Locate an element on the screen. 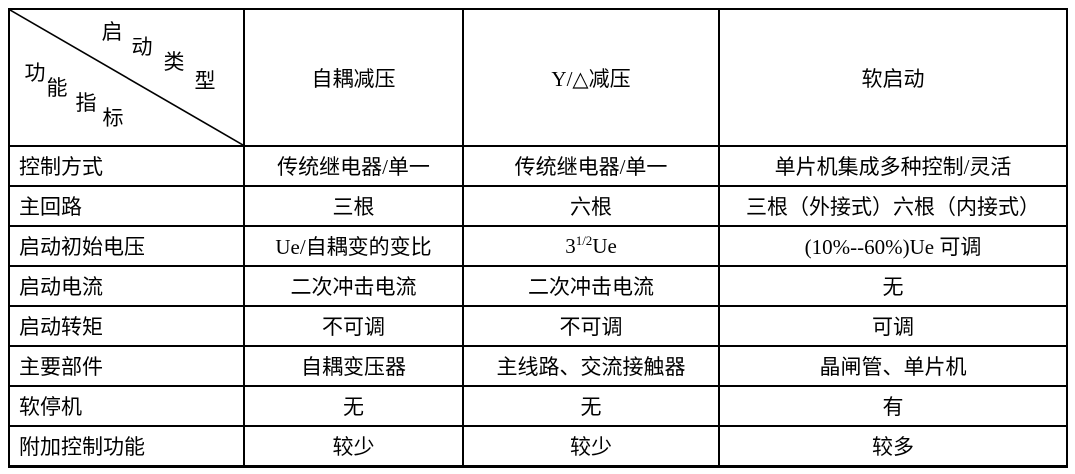 The height and width of the screenshot is (474, 1075). table-cell: (10%--60%)Ue 可调 is located at coordinates (893, 246).